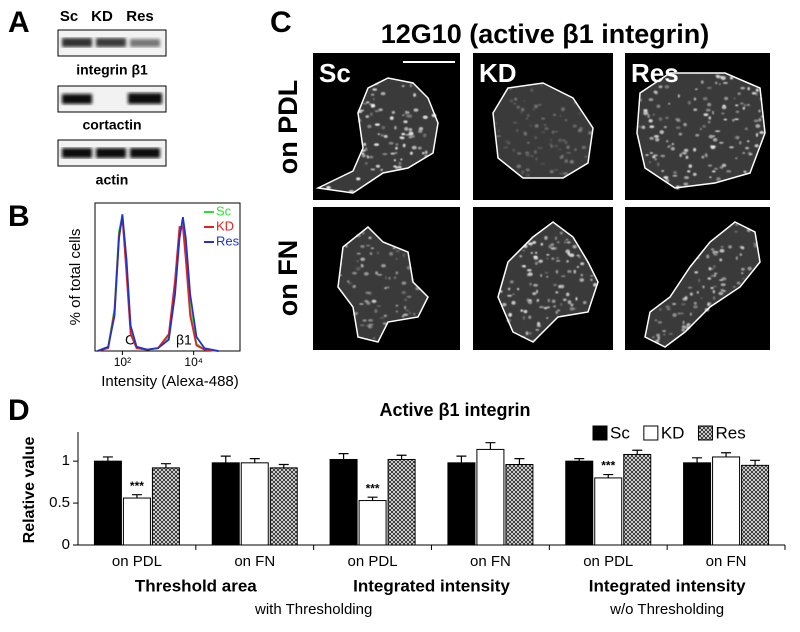  What do you see at coordinates (75, 277) in the screenshot?
I see `y-axis-label: % of total cells` at bounding box center [75, 277].